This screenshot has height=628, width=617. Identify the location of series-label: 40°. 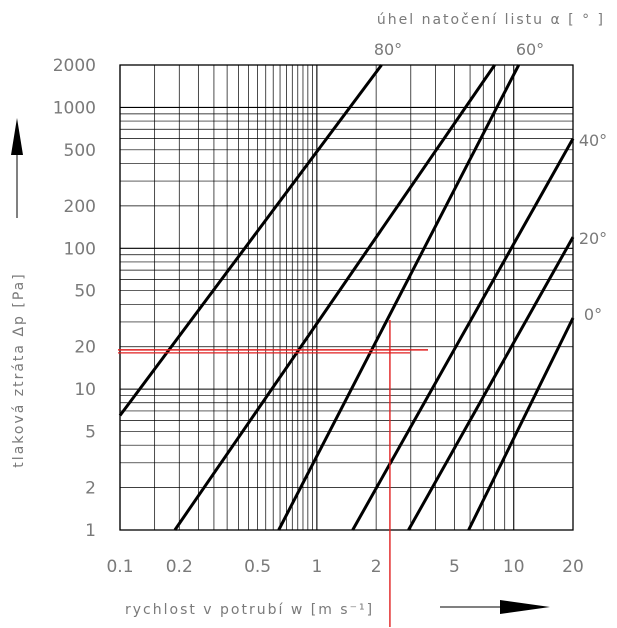
(593, 140).